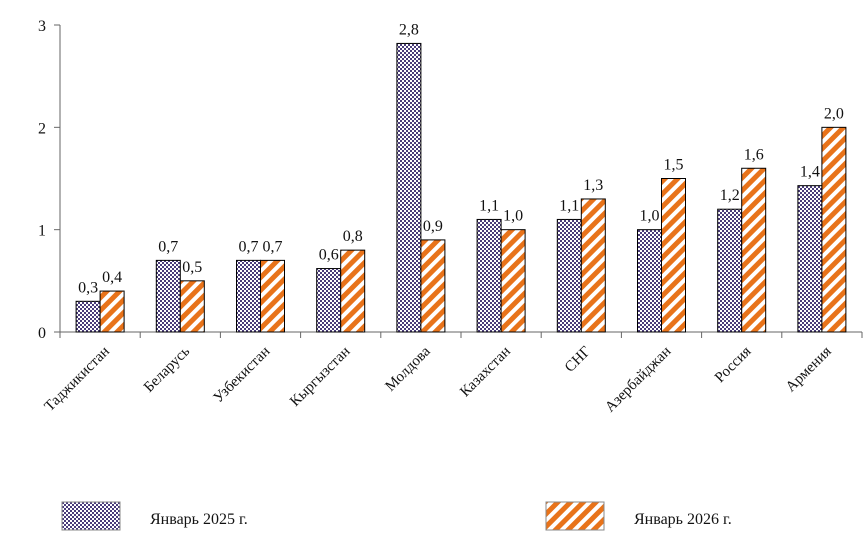 This screenshot has width=867, height=536. I want to click on y-tick-label: 1, so click(42, 231).